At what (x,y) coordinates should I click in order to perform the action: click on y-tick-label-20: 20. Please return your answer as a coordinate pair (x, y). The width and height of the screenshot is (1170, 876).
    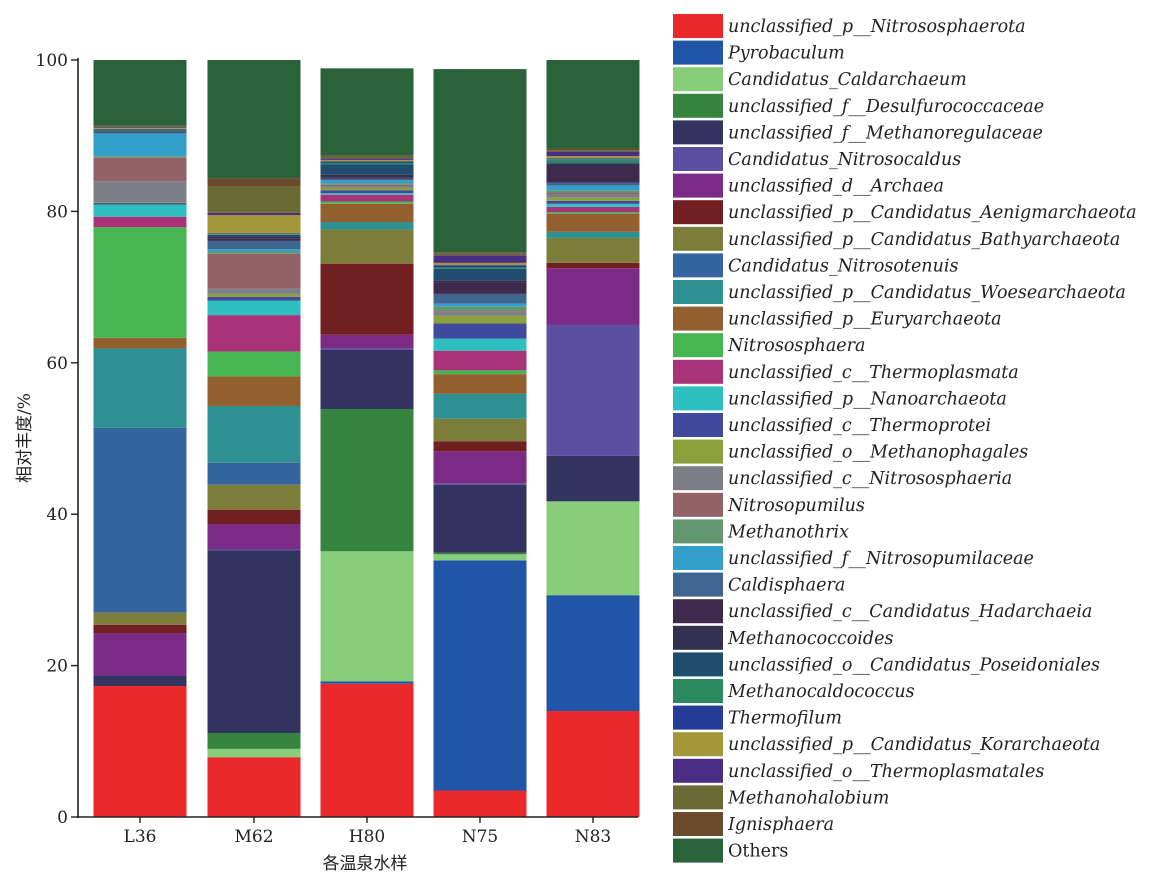
    Looking at the image, I should click on (57, 667).